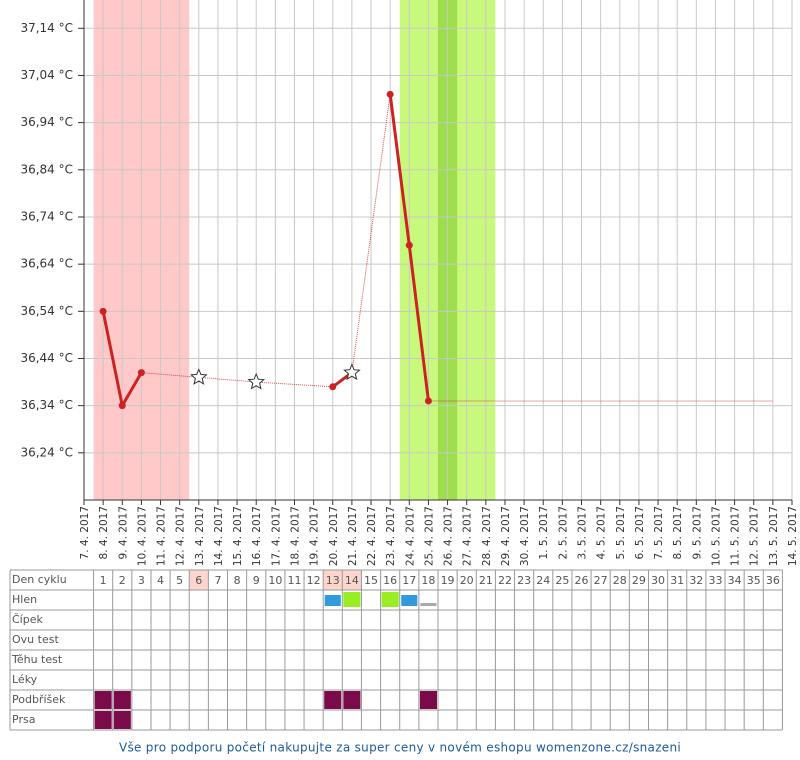 The height and width of the screenshot is (760, 800). Describe the element at coordinates (334, 536) in the screenshot. I see `x-tick-label: 20. 4. 2017` at that location.